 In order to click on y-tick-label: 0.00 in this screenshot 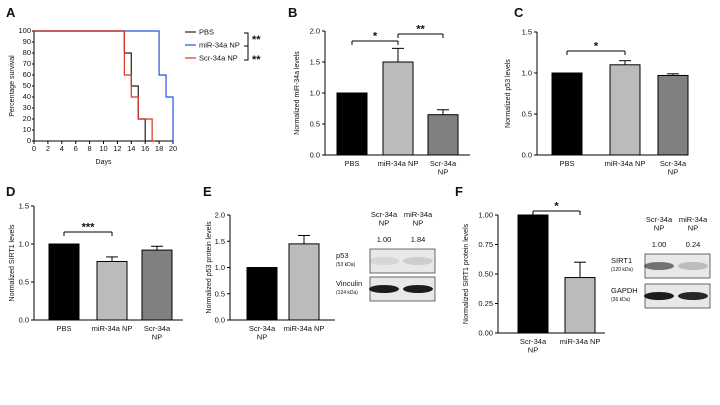, I will do `click(485, 333)`.